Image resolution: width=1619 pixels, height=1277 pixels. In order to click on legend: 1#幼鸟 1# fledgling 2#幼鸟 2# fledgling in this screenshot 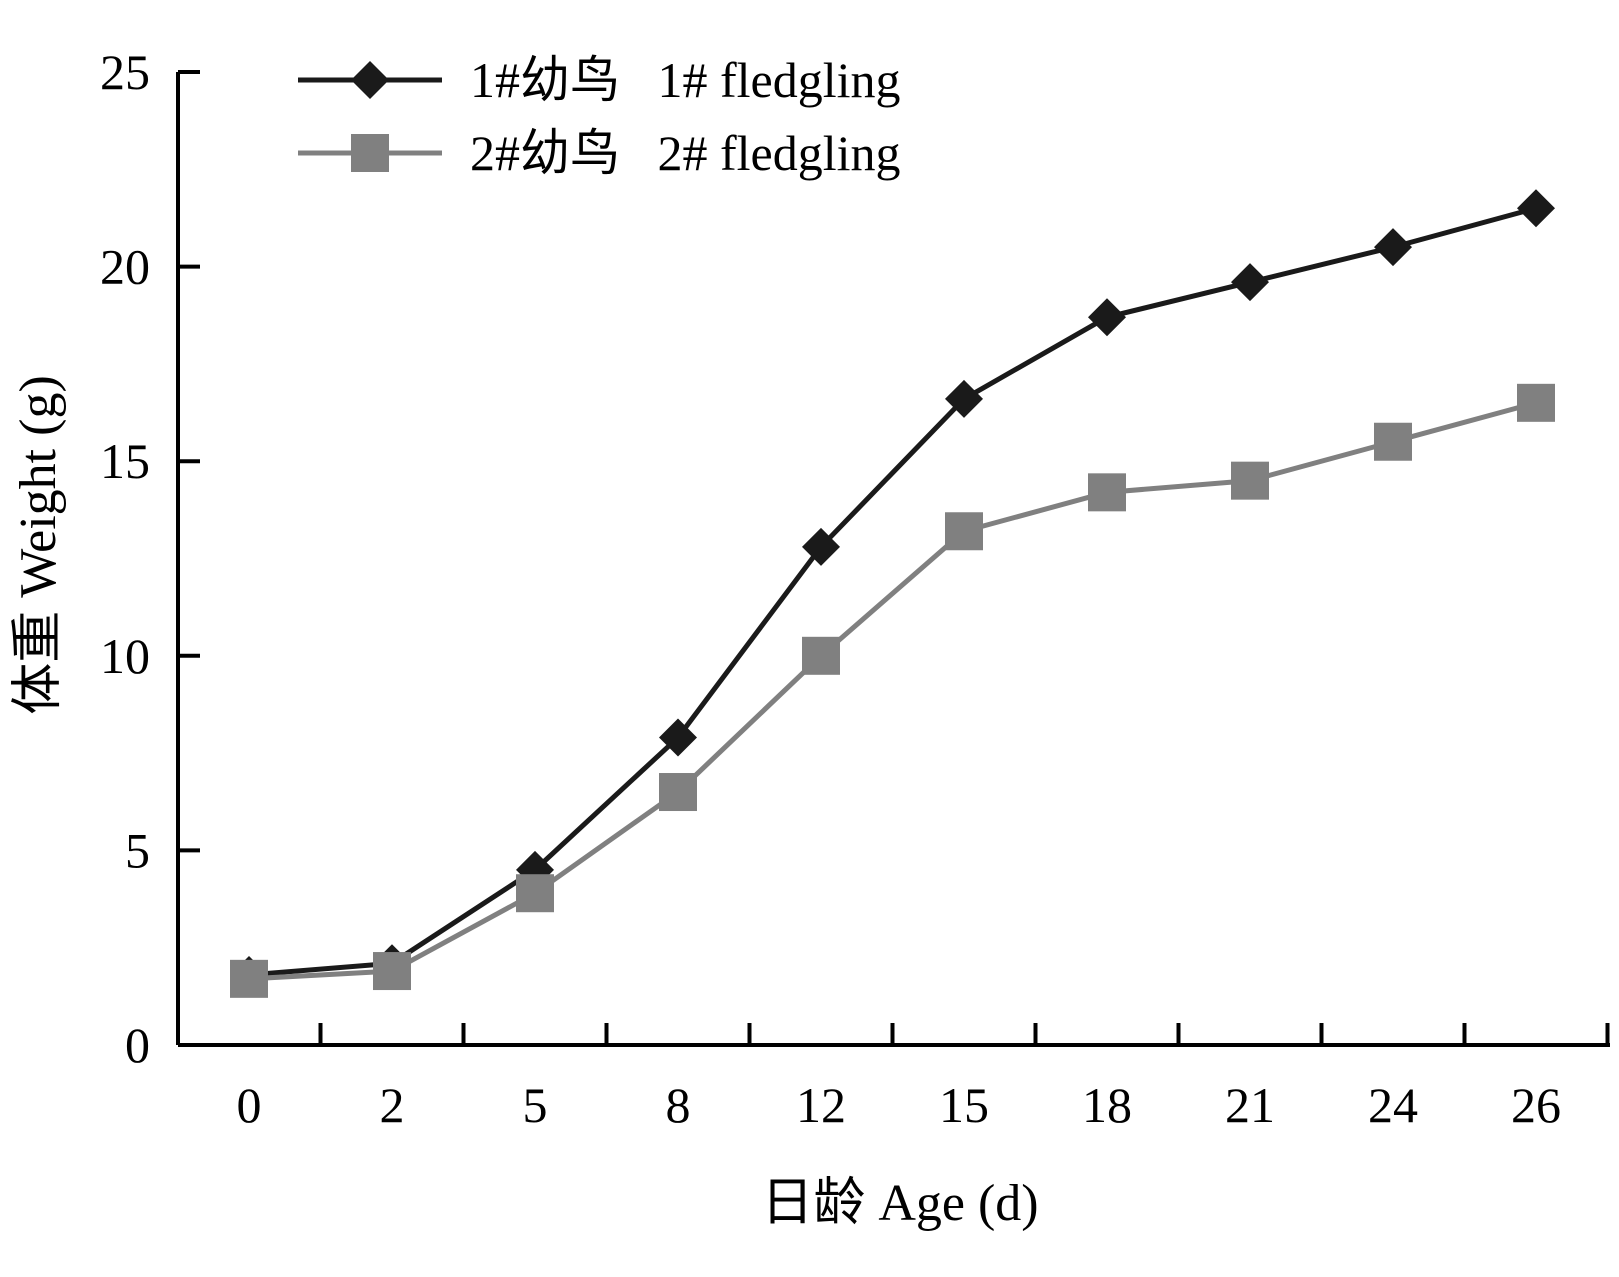, I will do `click(599, 116)`.